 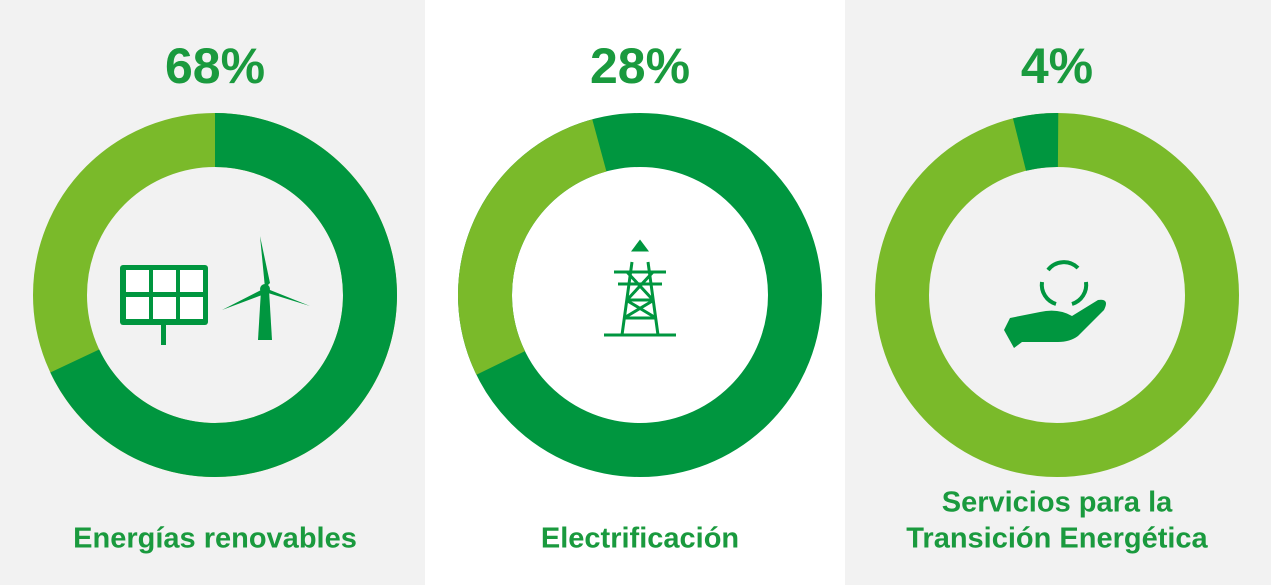 What do you see at coordinates (1057, 539) in the screenshot?
I see `category-label: Transición Energética` at bounding box center [1057, 539].